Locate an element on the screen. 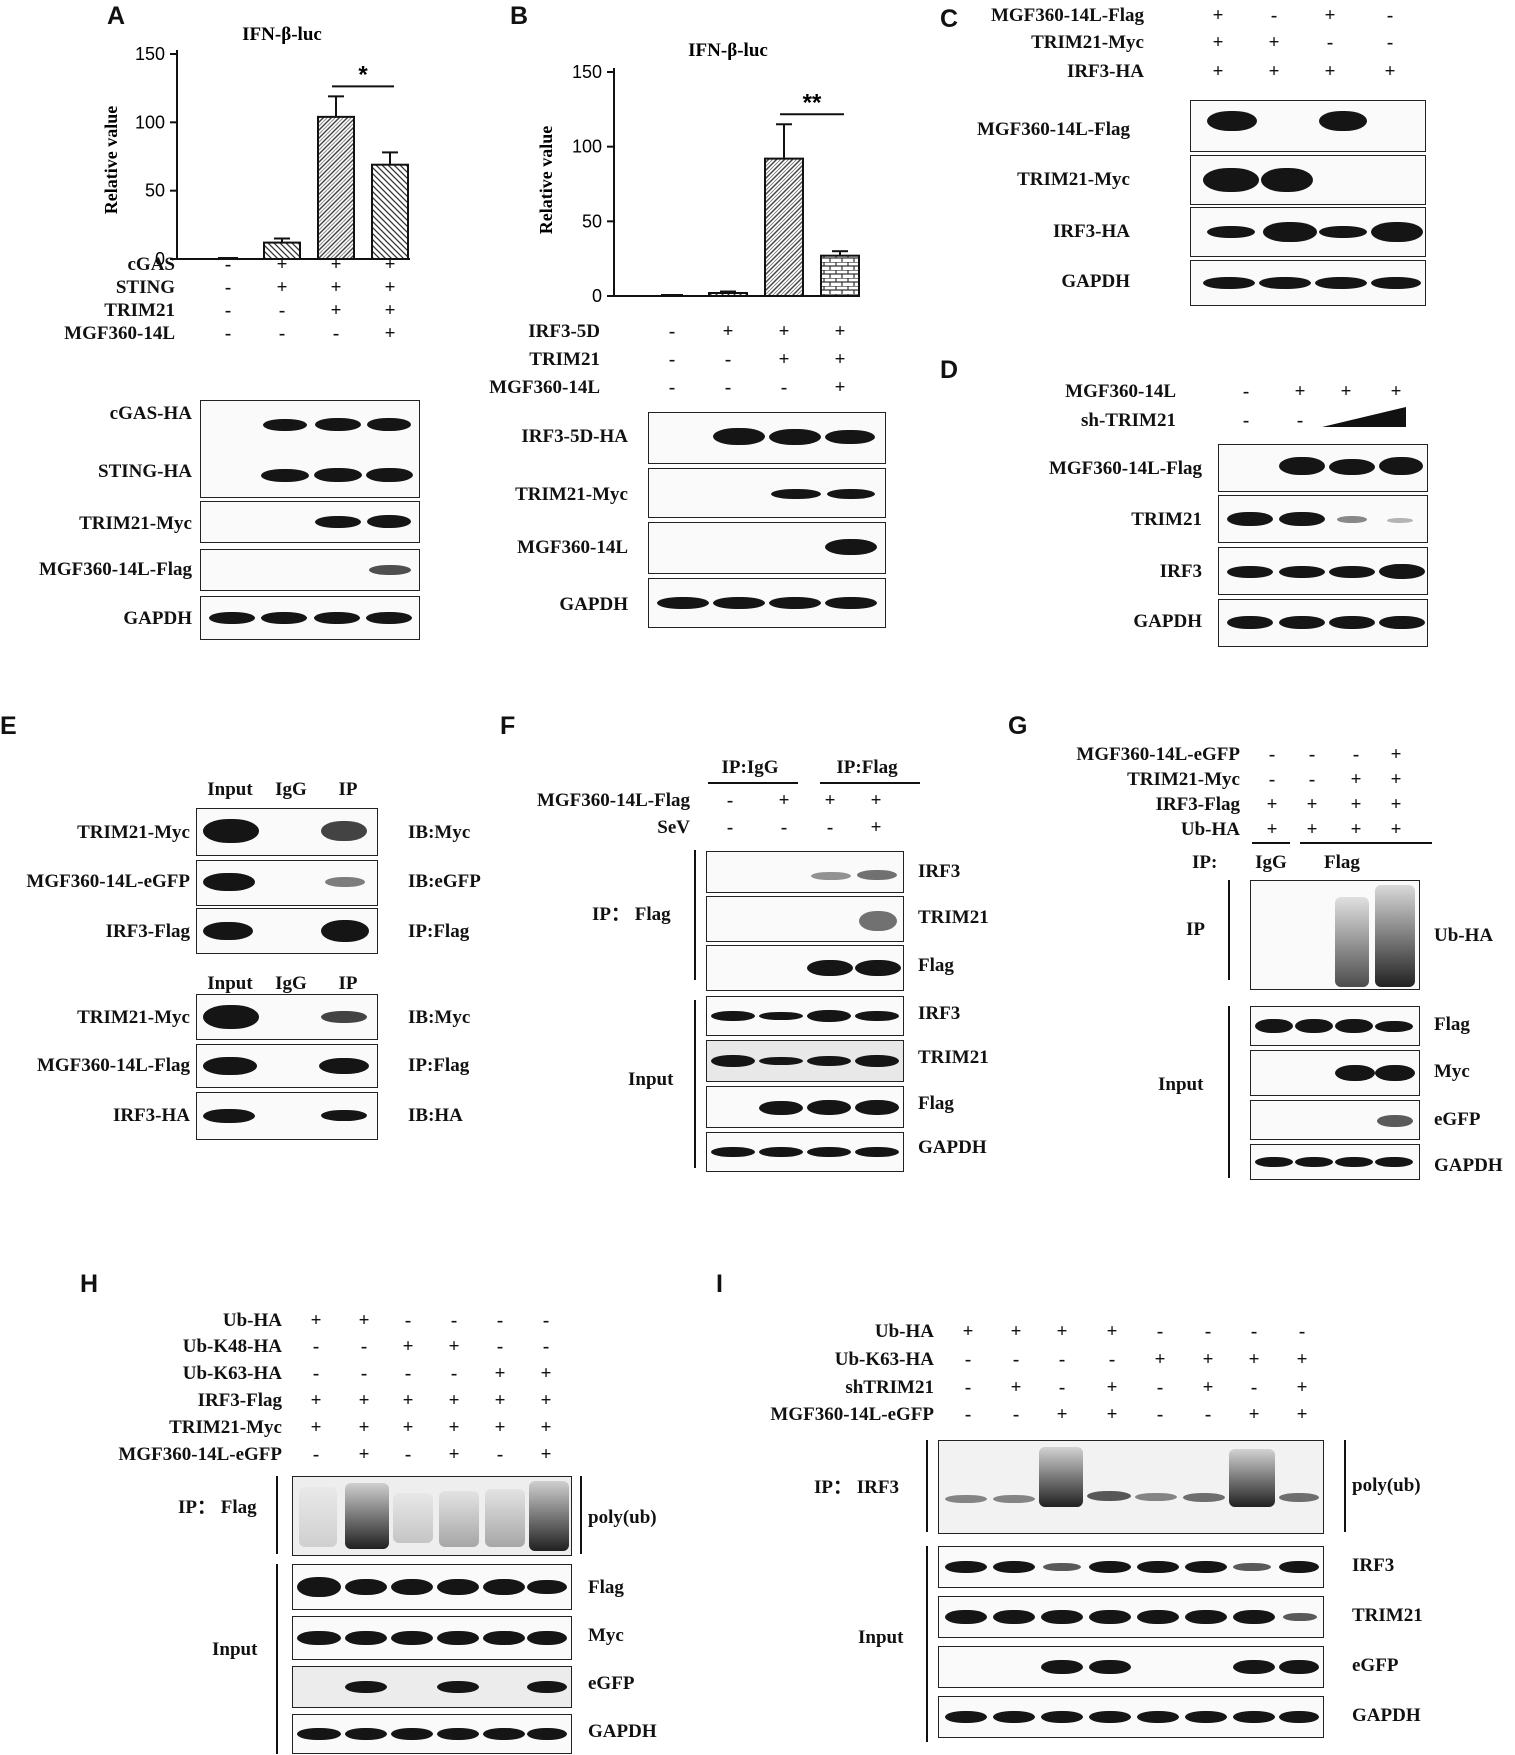  ip-label: IP： IRF3 is located at coordinates (856, 1487).